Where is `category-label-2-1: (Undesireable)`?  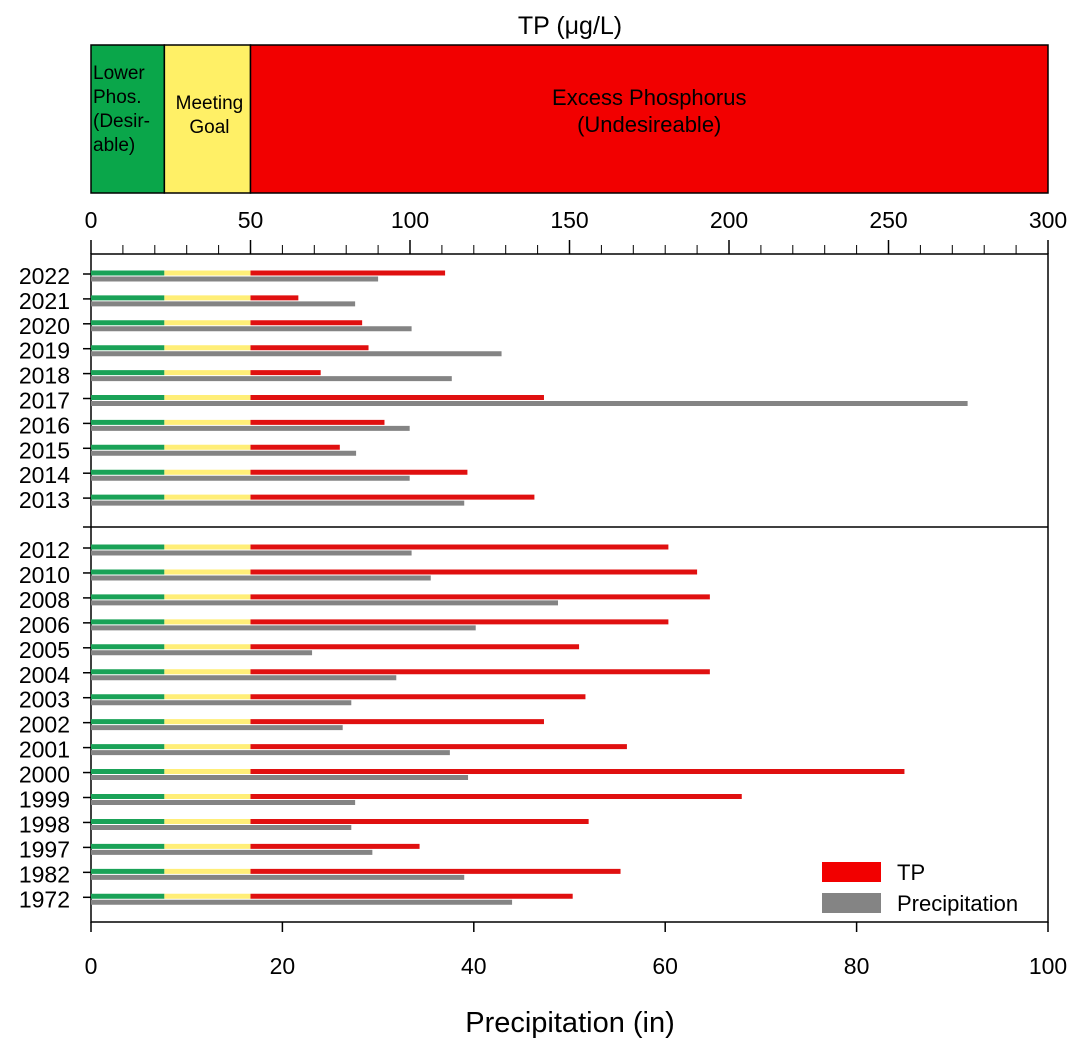 category-label-2-1: (Undesireable) is located at coordinates (649, 124).